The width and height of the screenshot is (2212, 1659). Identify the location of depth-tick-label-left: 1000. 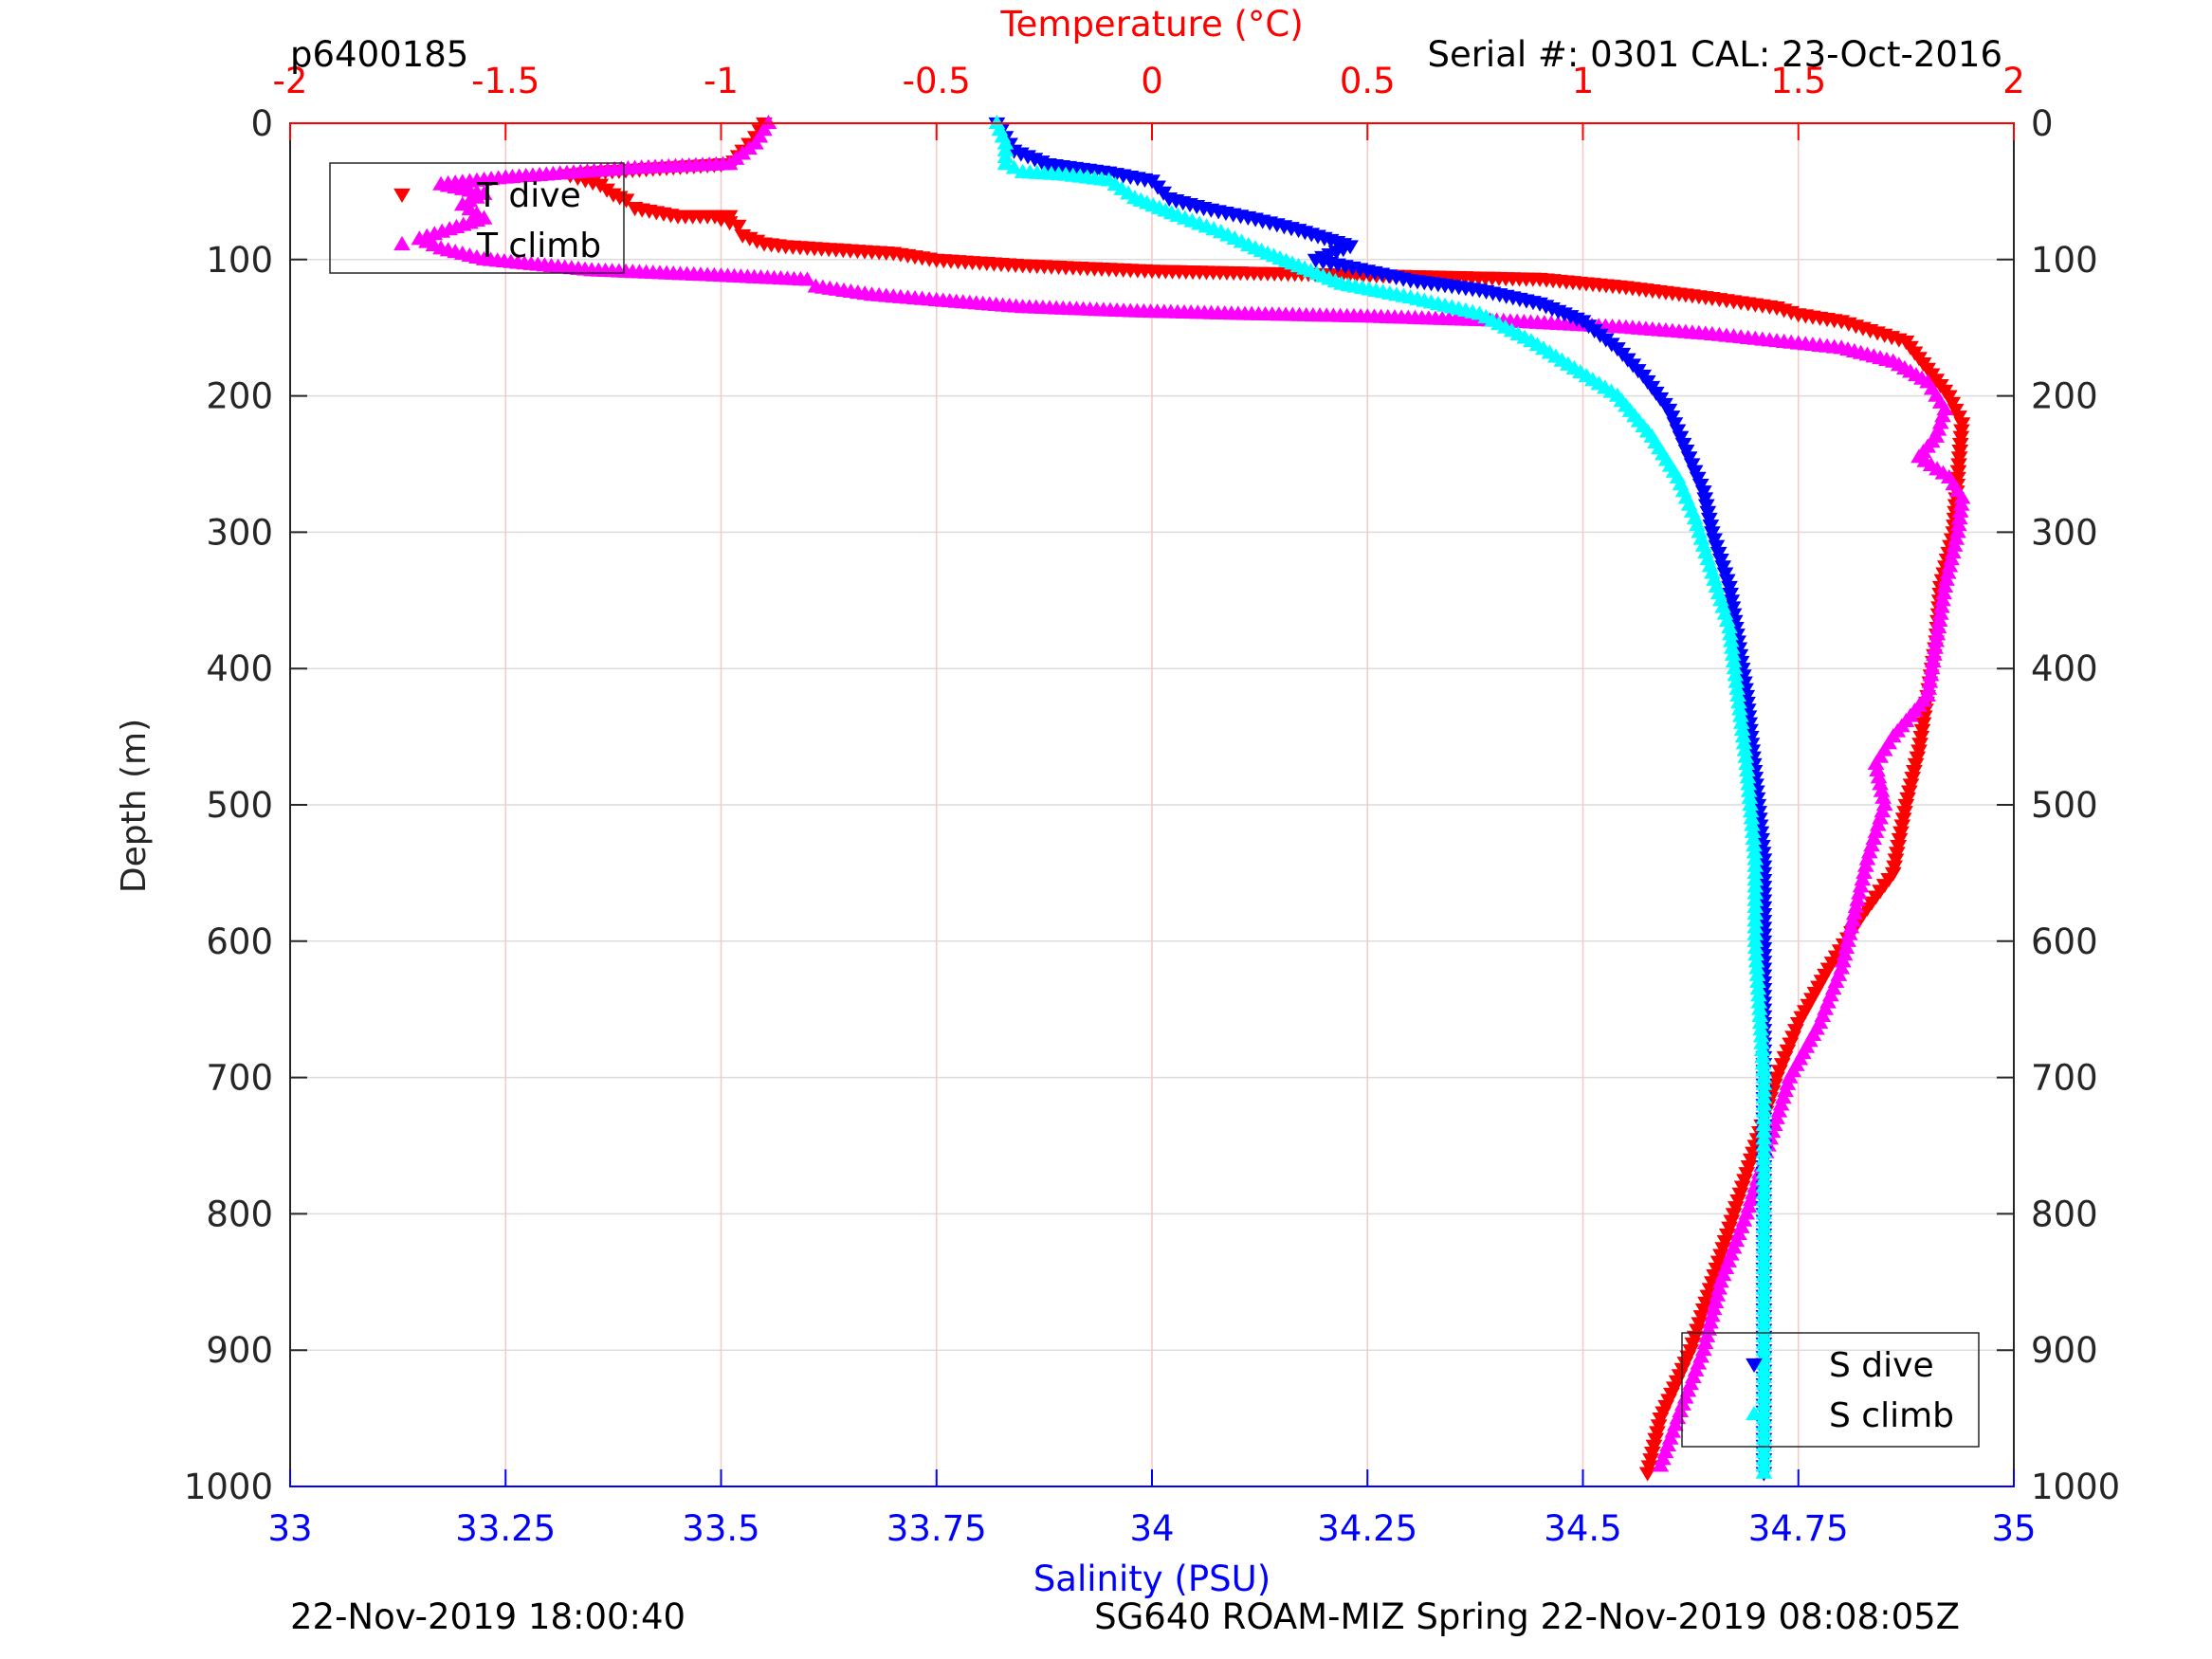
(228, 1487).